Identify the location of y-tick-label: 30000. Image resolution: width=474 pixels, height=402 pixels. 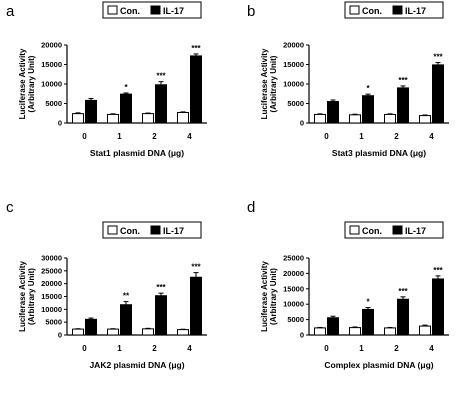
(51, 258).